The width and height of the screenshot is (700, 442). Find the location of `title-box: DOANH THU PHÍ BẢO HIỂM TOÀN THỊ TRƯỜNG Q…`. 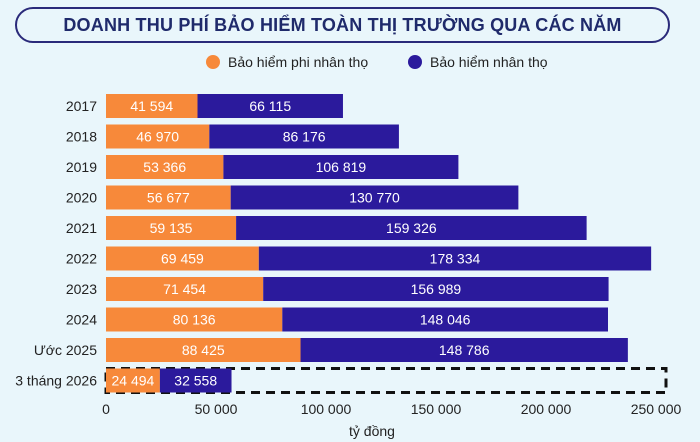

title-box: DOANH THU PHÍ BẢO HIỂM TOÀN THỊ TRƯỜNG Q… is located at coordinates (342, 25).